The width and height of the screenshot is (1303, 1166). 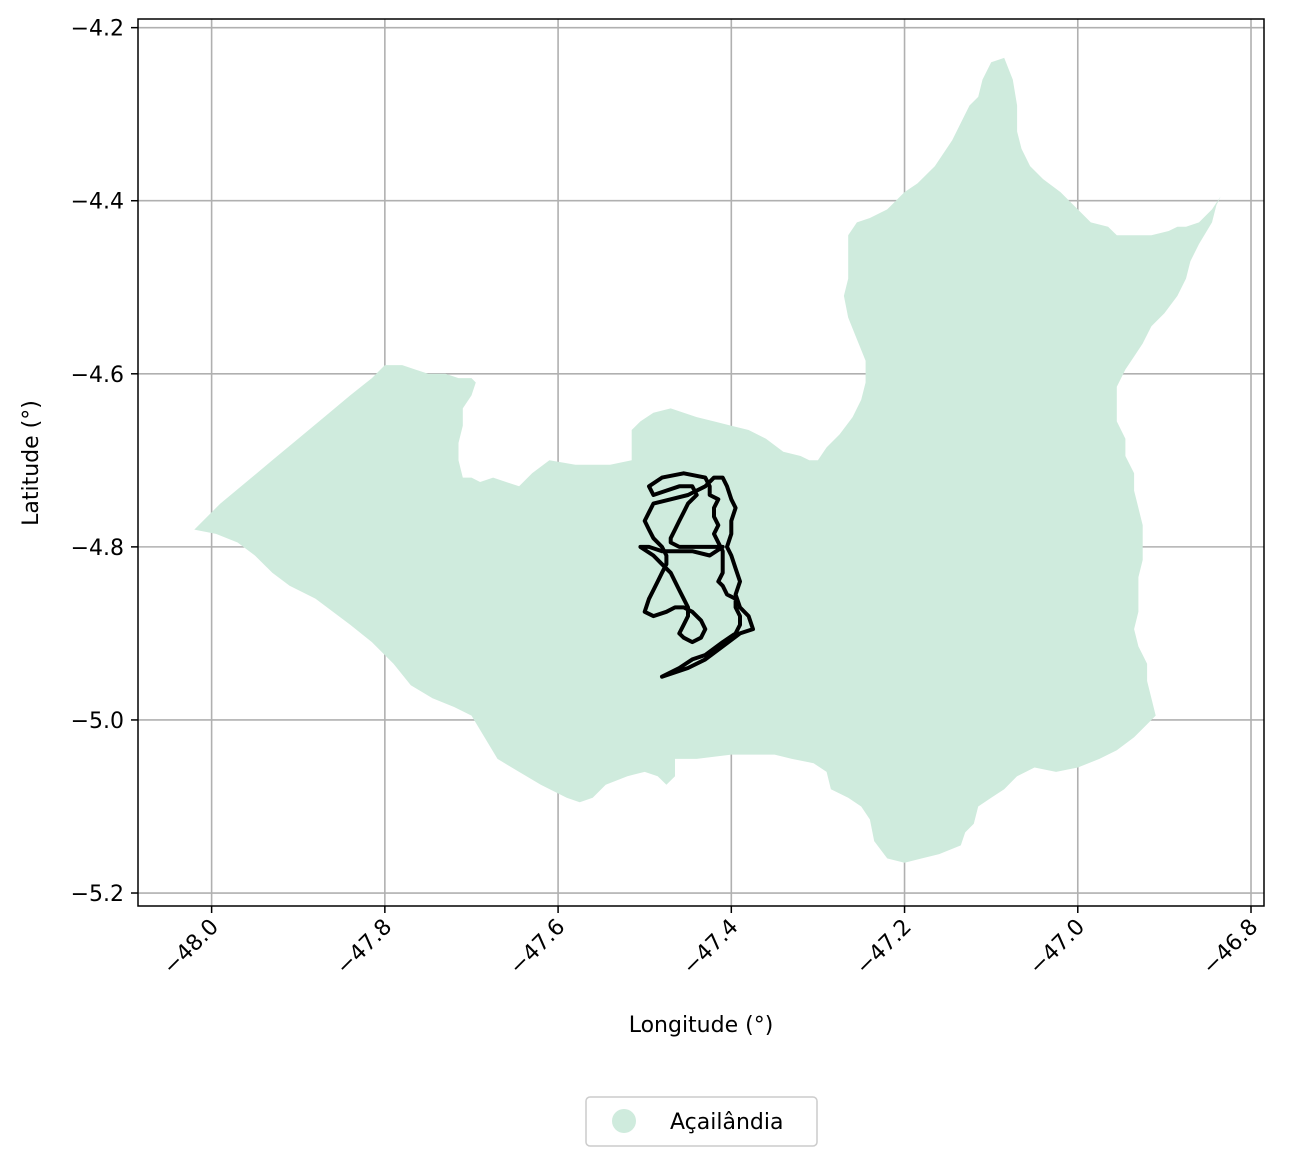 What do you see at coordinates (726, 1122) in the screenshot?
I see `legend-label: Açailândia` at bounding box center [726, 1122].